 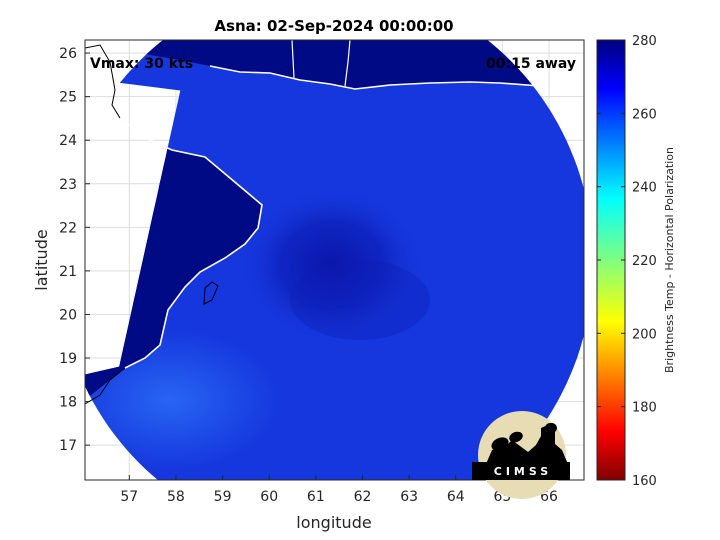 What do you see at coordinates (68, 98) in the screenshot?
I see `y-tick-label: 25` at bounding box center [68, 98].